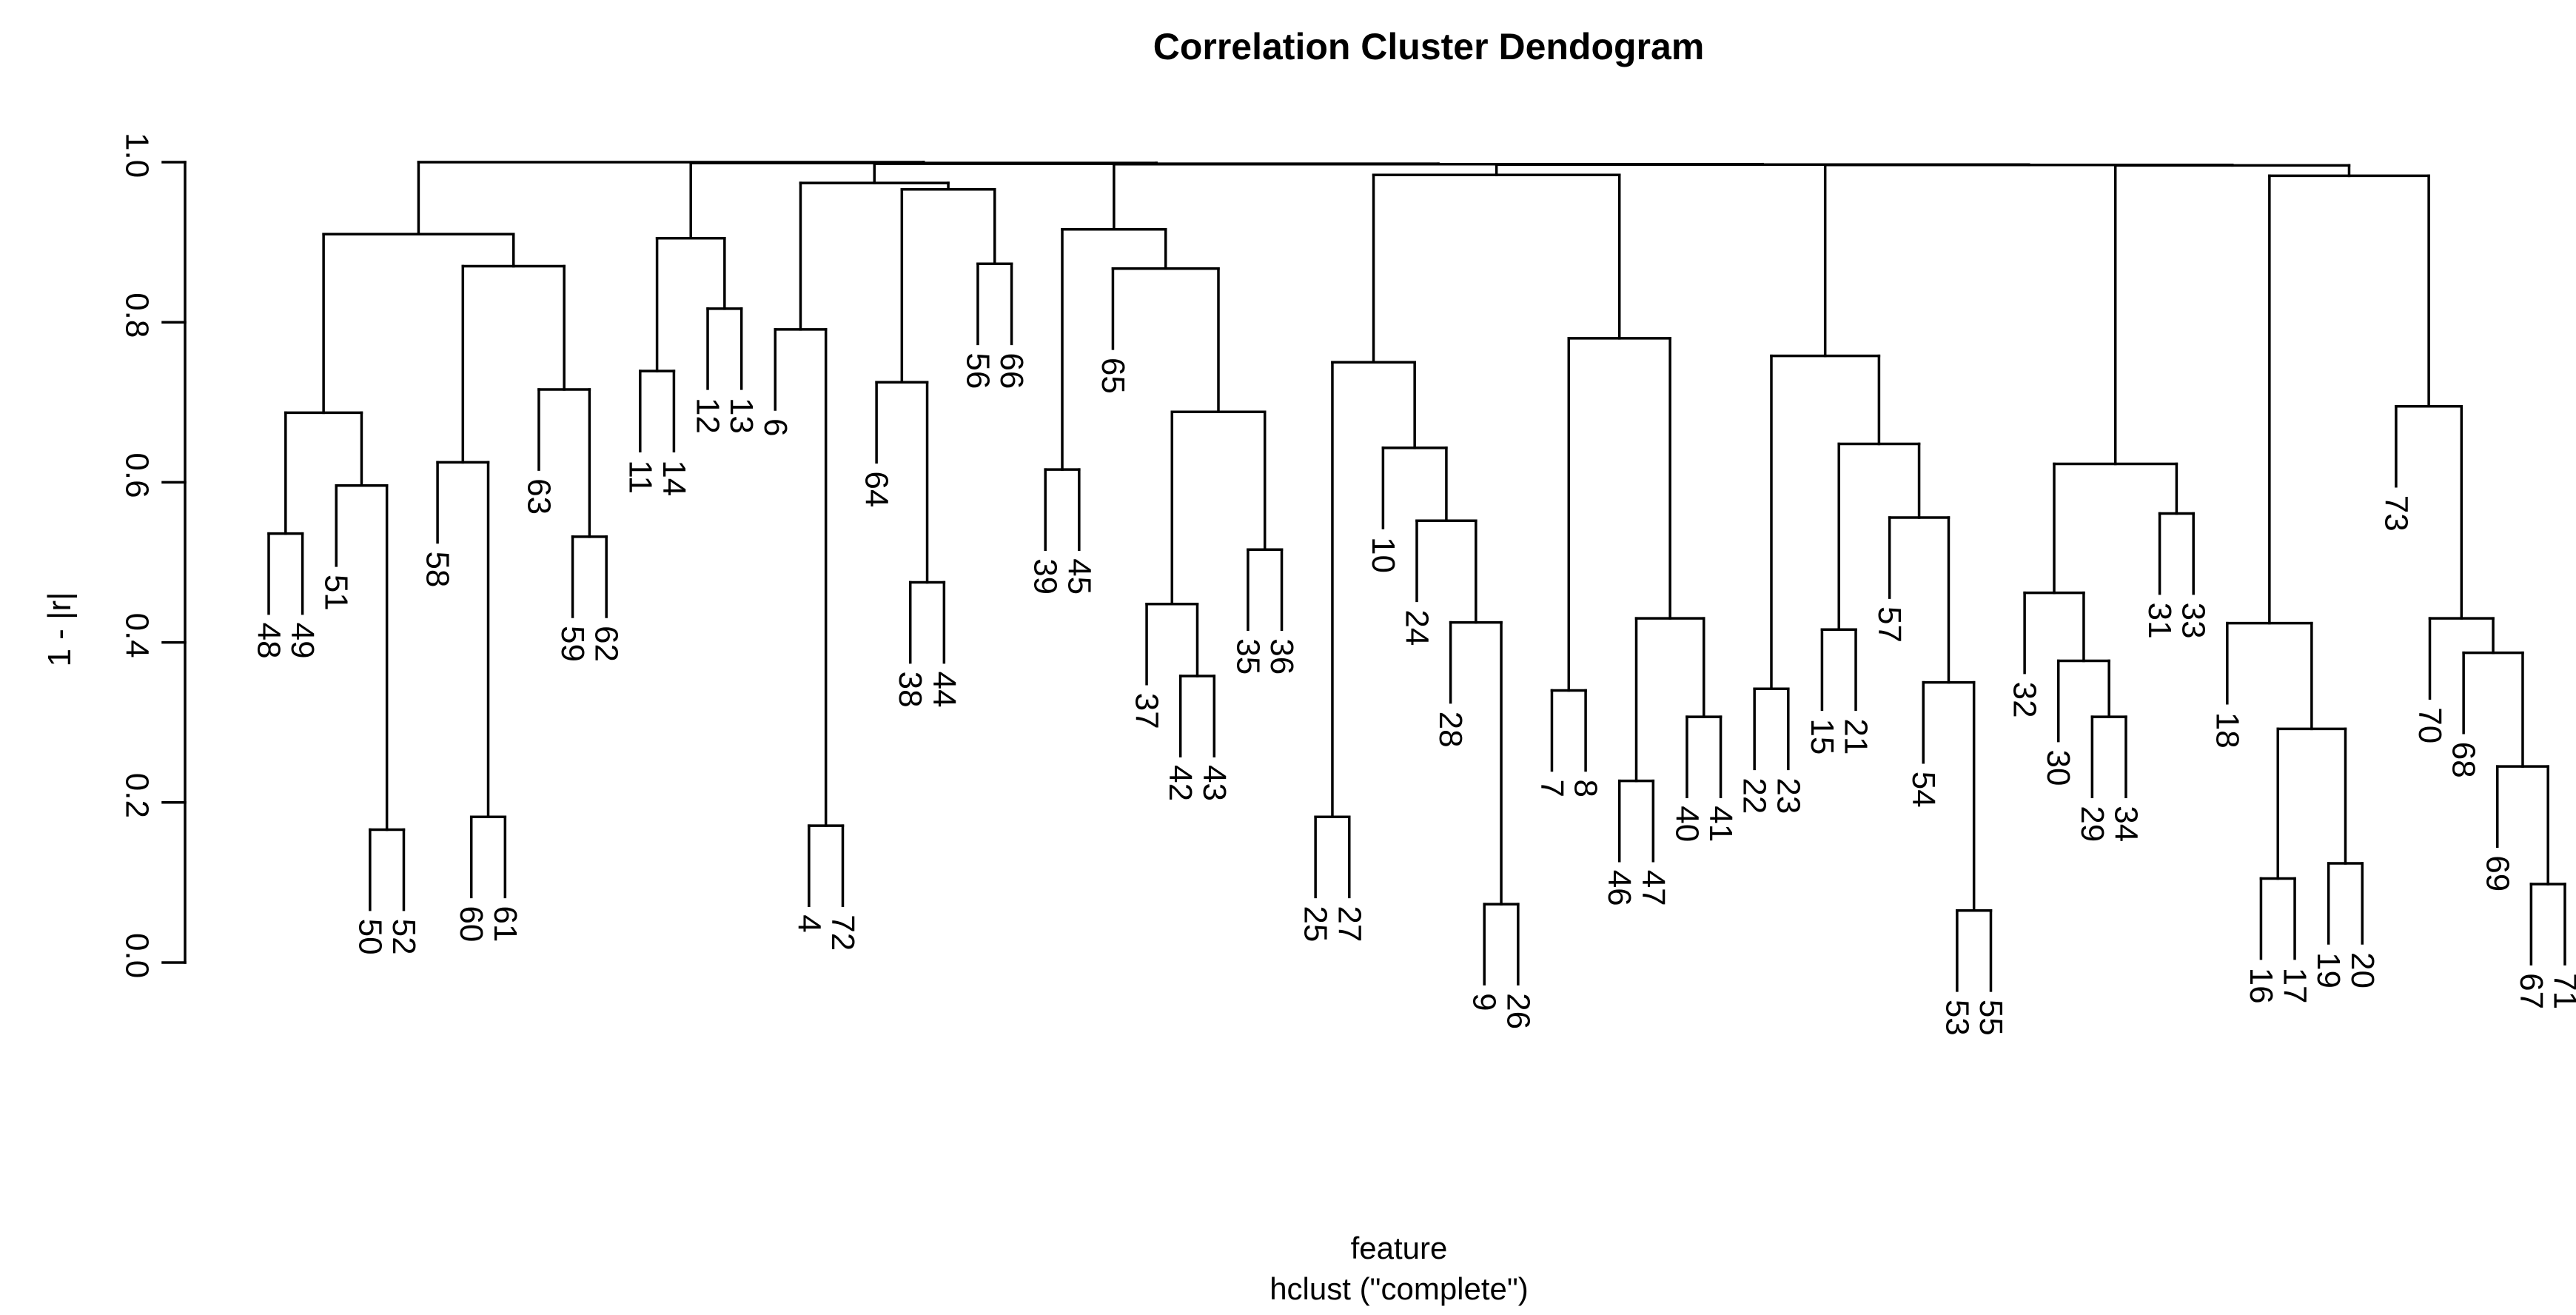 Image resolution: width=2576 pixels, height=1315 pixels. Describe the element at coordinates (2430, 725) in the screenshot. I see `leaf-label: 70` at that location.